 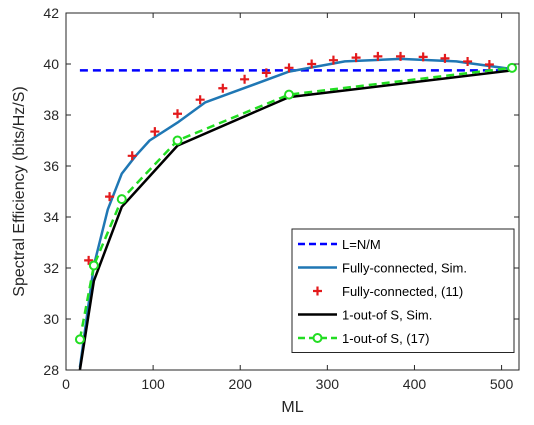 I want to click on y-tick-label-1: 28, so click(x=51, y=370).